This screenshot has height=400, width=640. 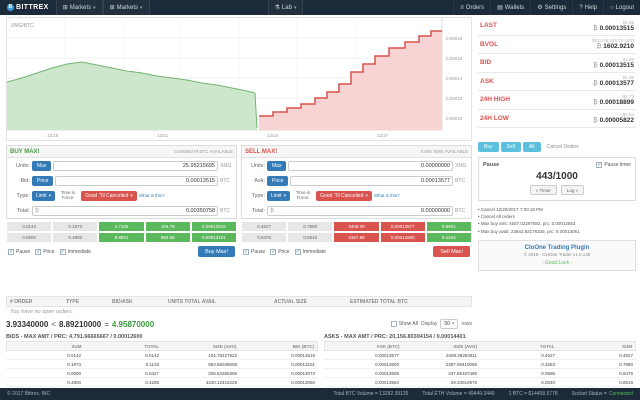 What do you see at coordinates (10, 7) in the screenshot?
I see `bittrex-logo-icon: B` at bounding box center [10, 7].